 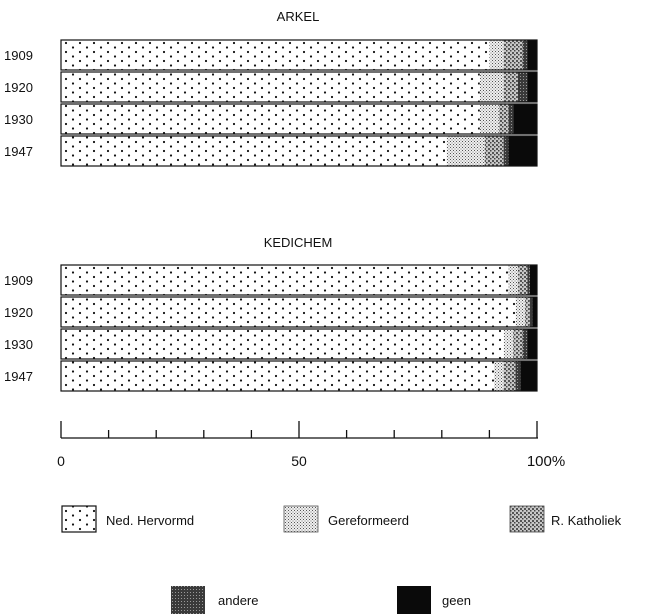 What do you see at coordinates (532, 87) in the screenshot?
I see `bar-segment-arkel-1920-geen` at bounding box center [532, 87].